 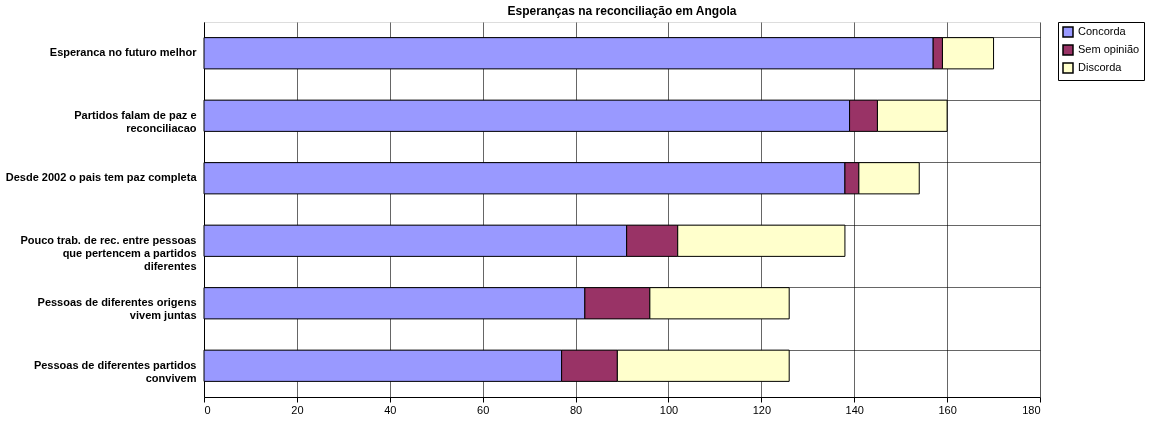 What do you see at coordinates (135, 121) in the screenshot?
I see `y-tick-label: Partidos falam de paz e reconciliacao` at bounding box center [135, 121].